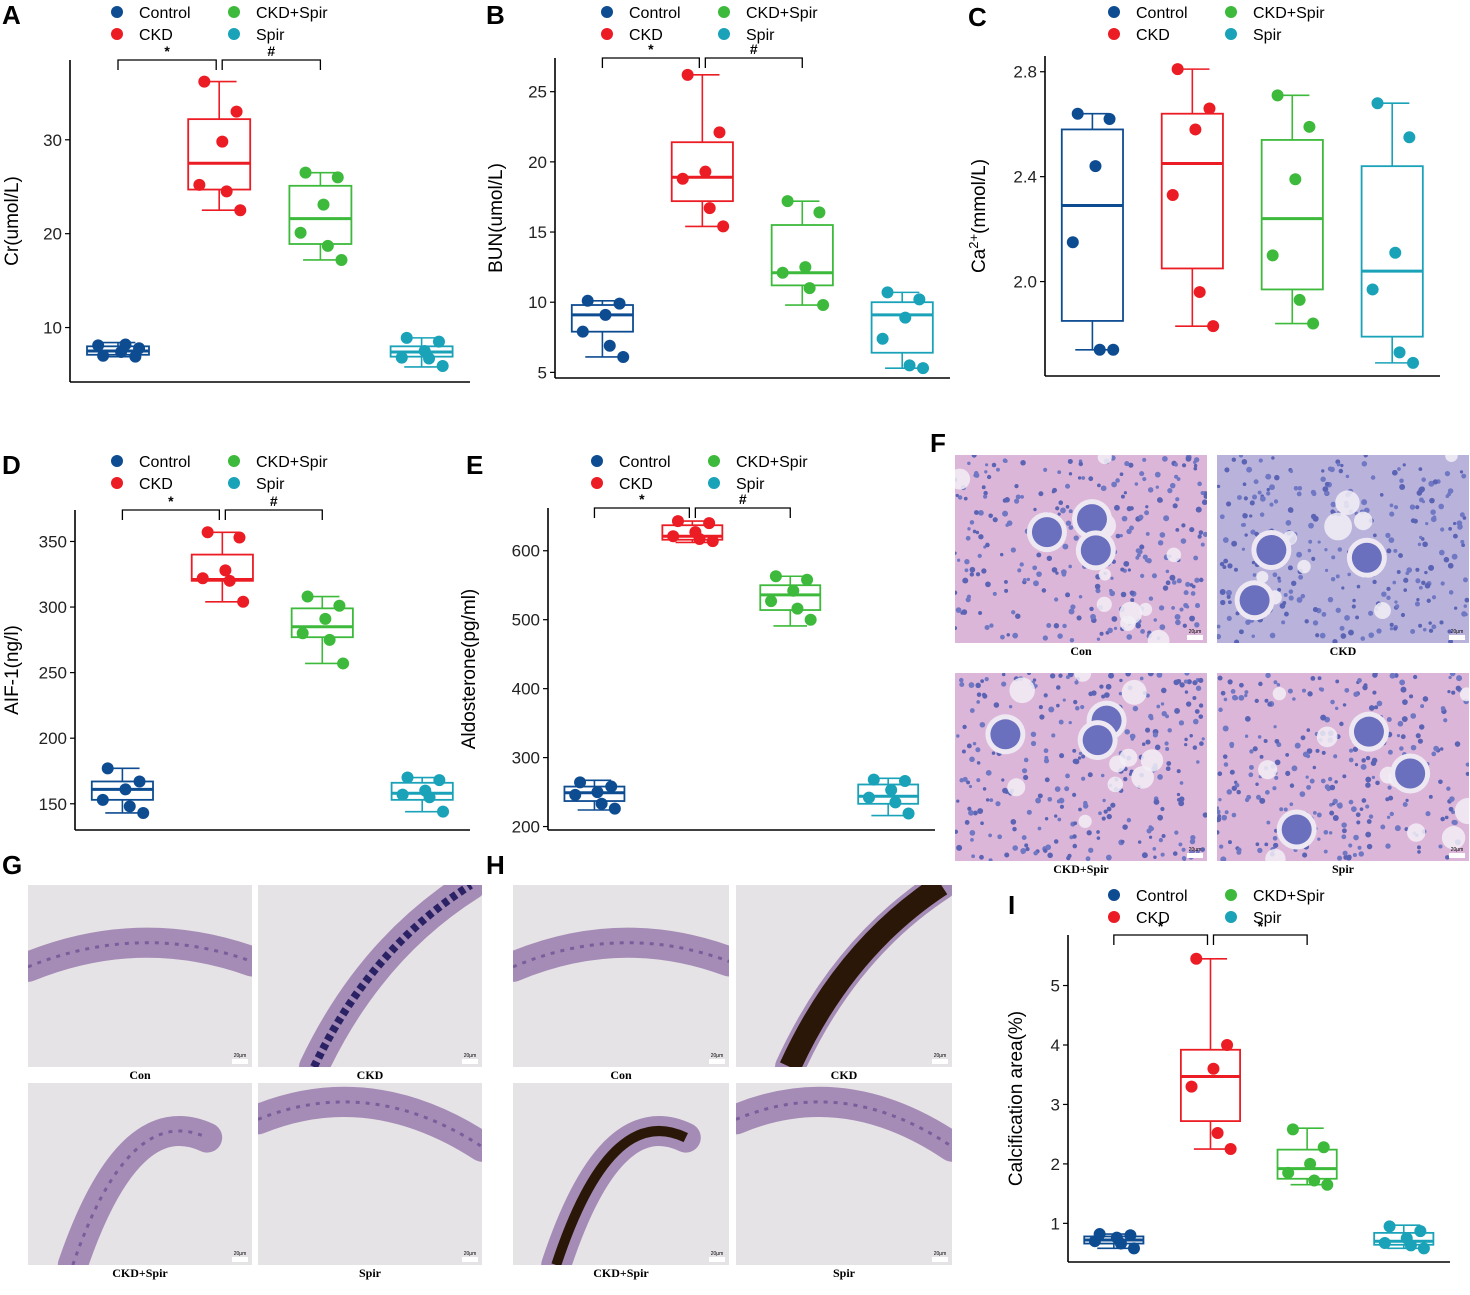 The height and width of the screenshot is (1295, 1470). What do you see at coordinates (709, 24) in the screenshot?
I see `legend-B: Control CKD CKD+Spir Spir` at bounding box center [709, 24].